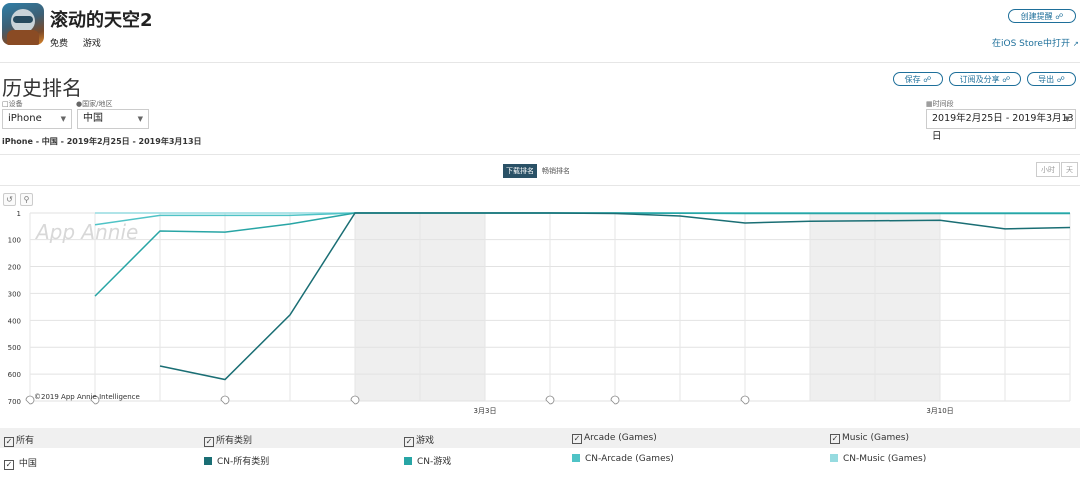  I want to click on external-link-icon: ↗, so click(1075, 44).